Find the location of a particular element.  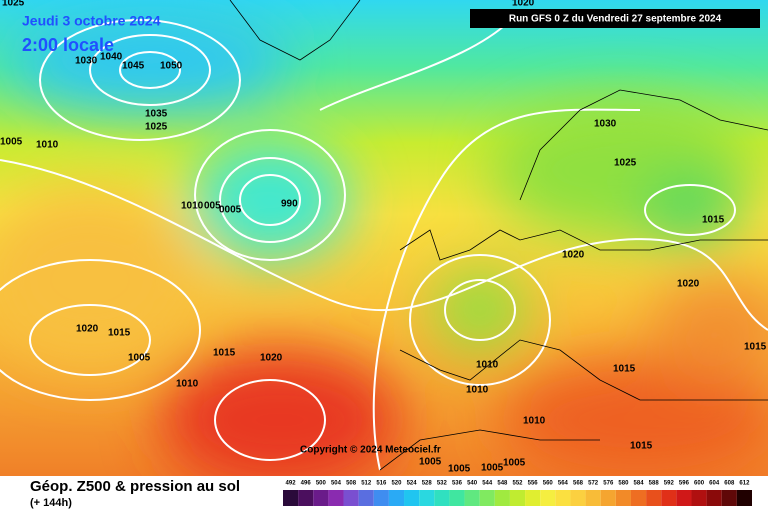

local-time: 2:00 locale is located at coordinates (68, 45).